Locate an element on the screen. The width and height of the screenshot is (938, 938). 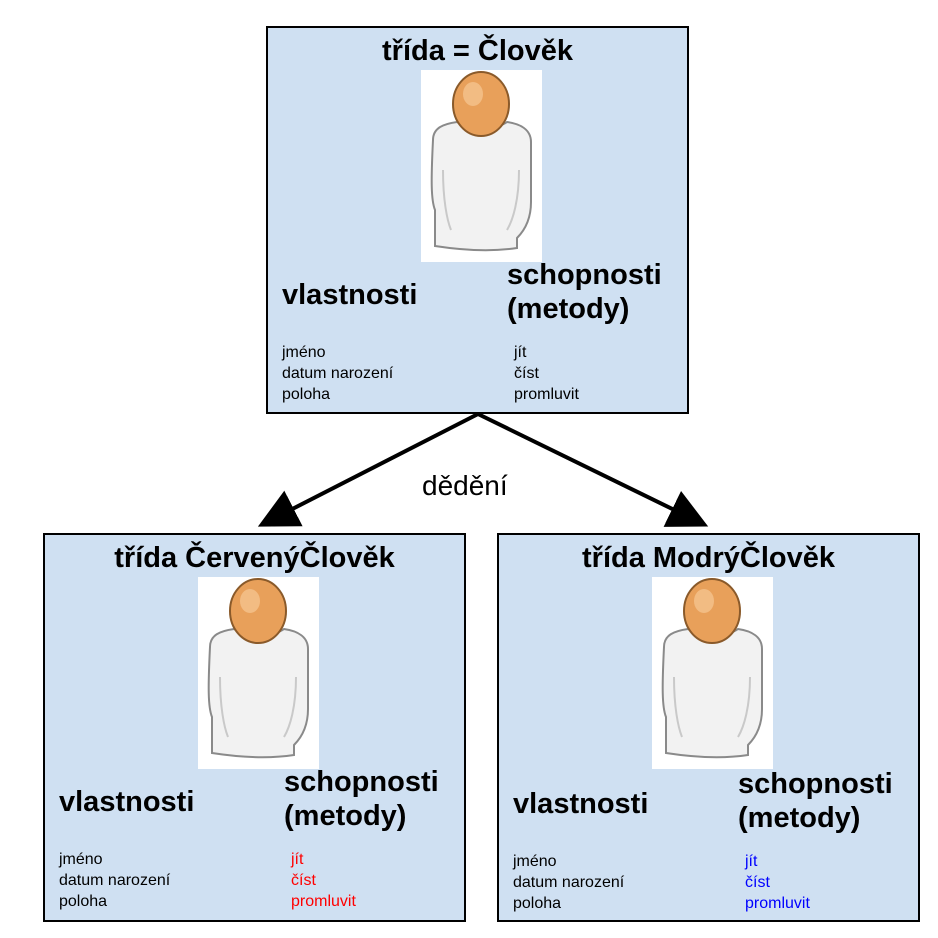
class-title: třída = Člověk is located at coordinates (477, 51).